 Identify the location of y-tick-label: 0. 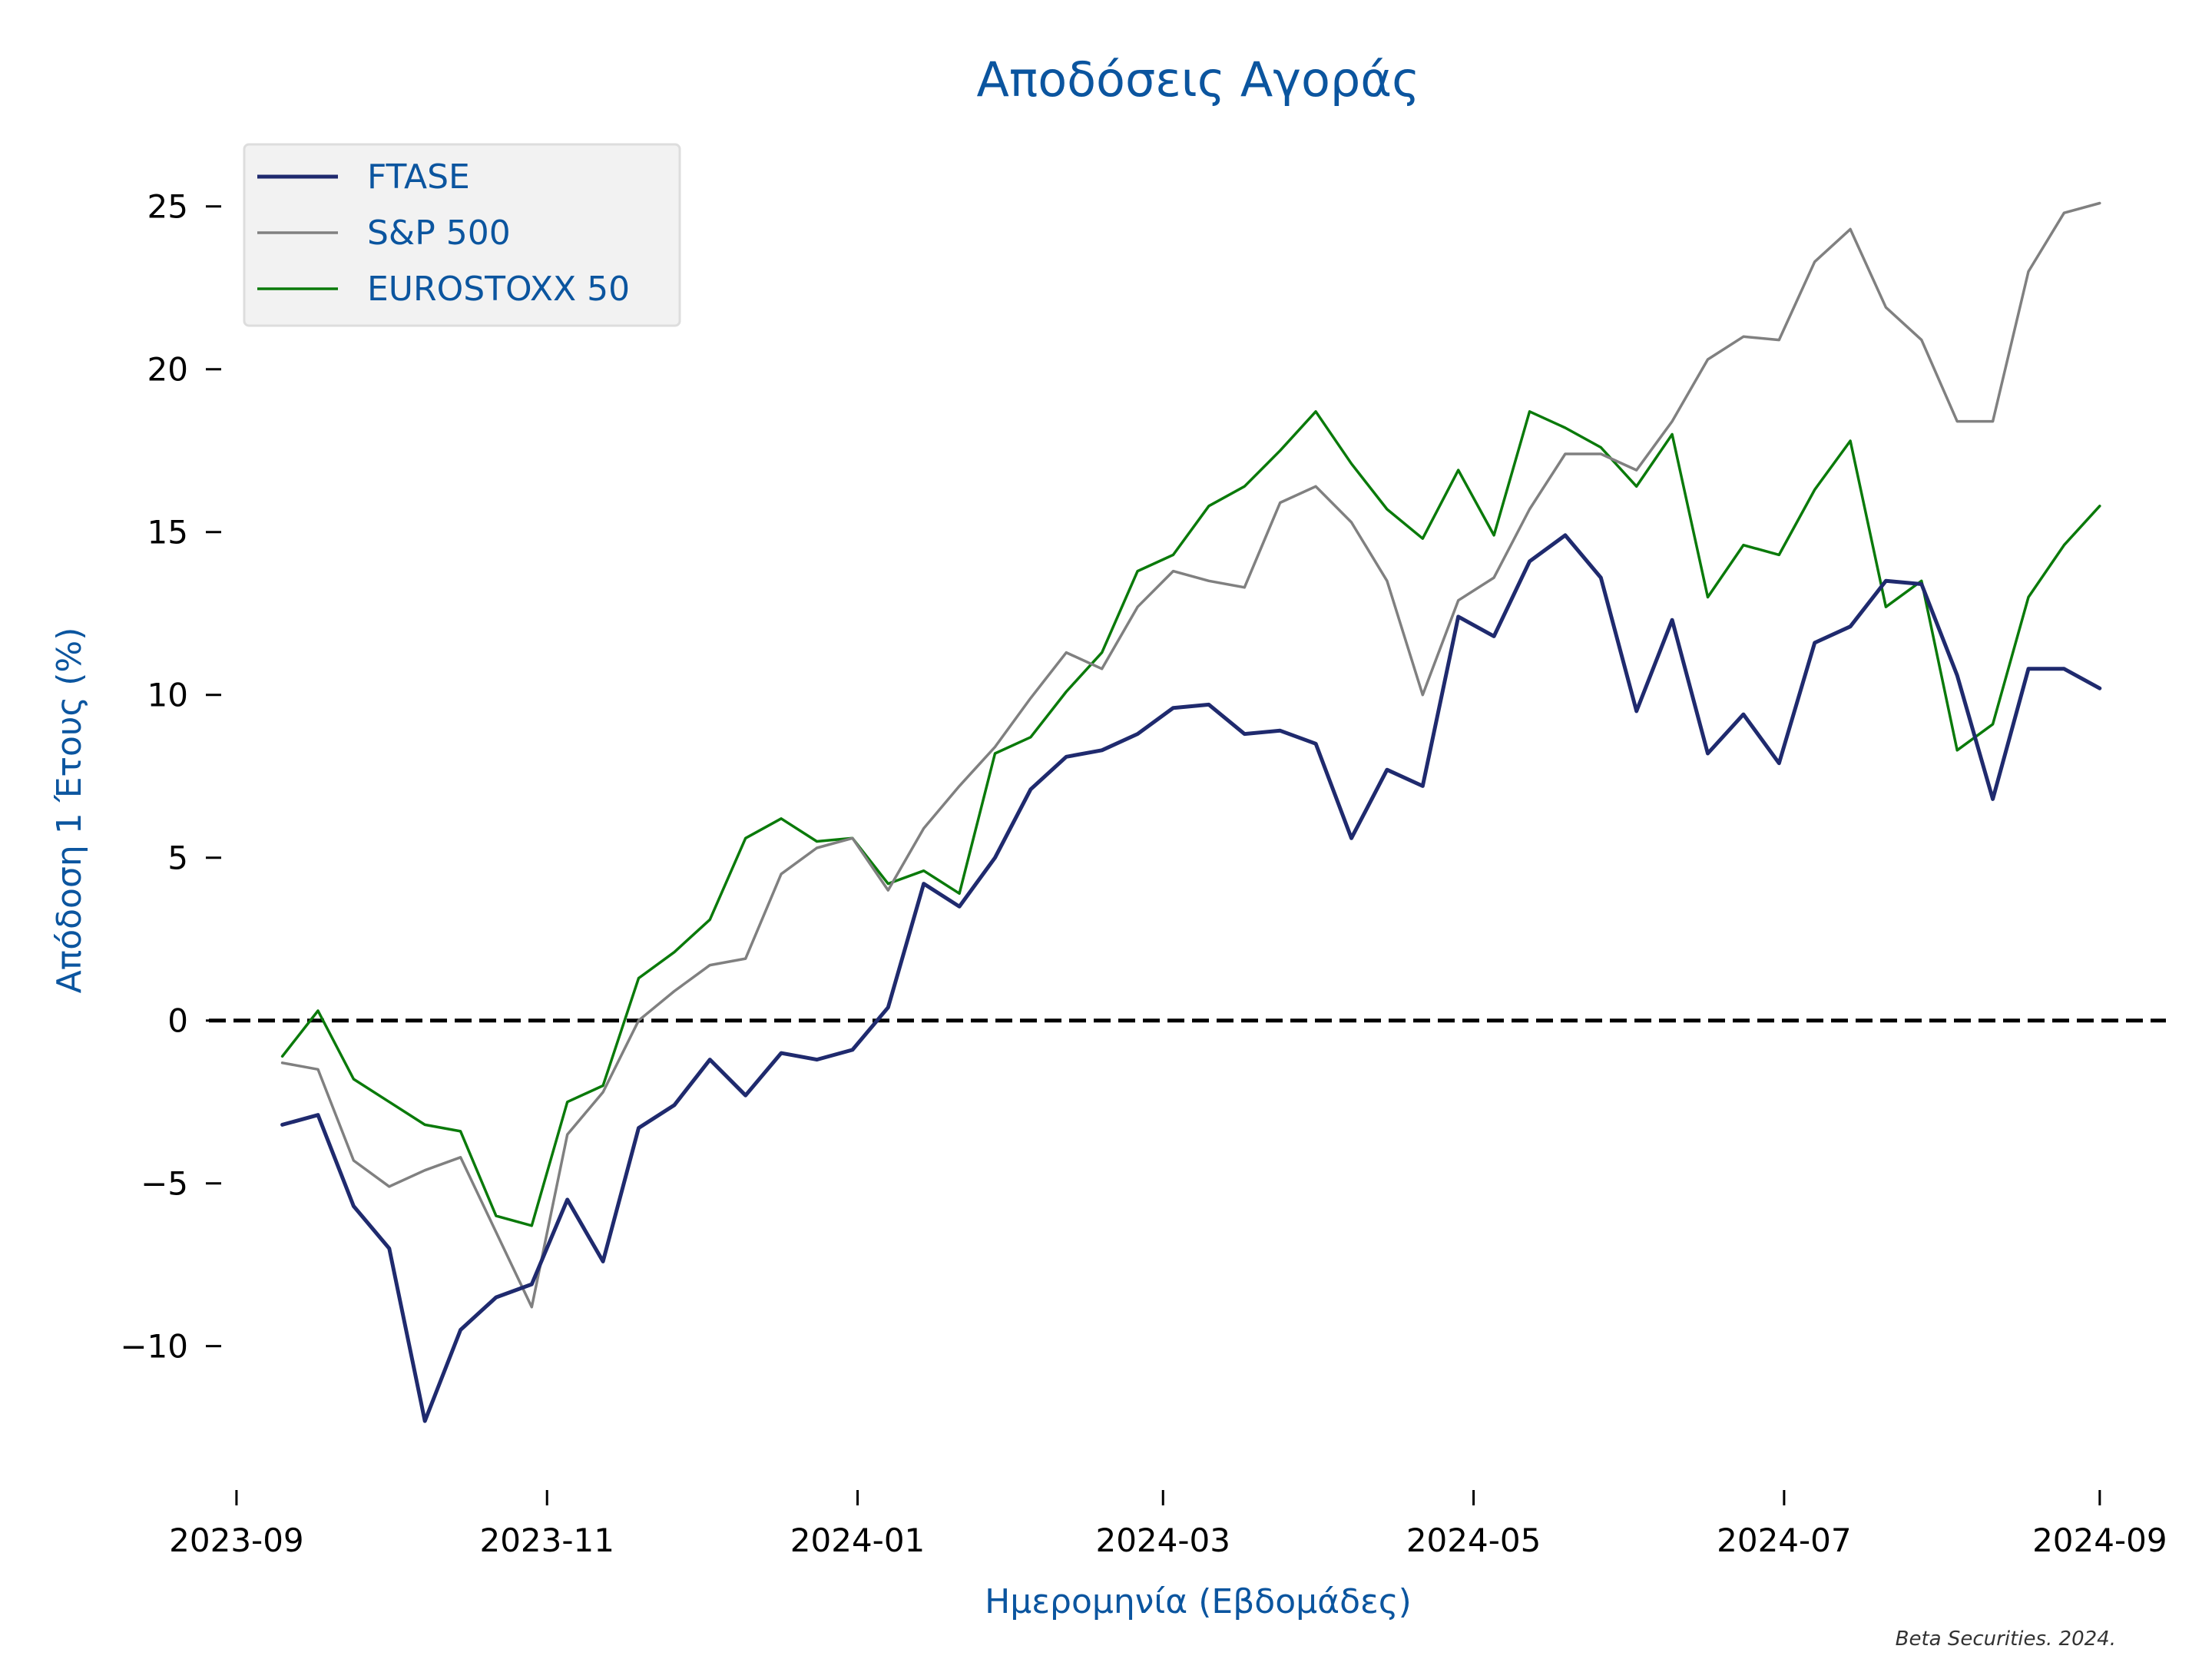
(178, 1021).